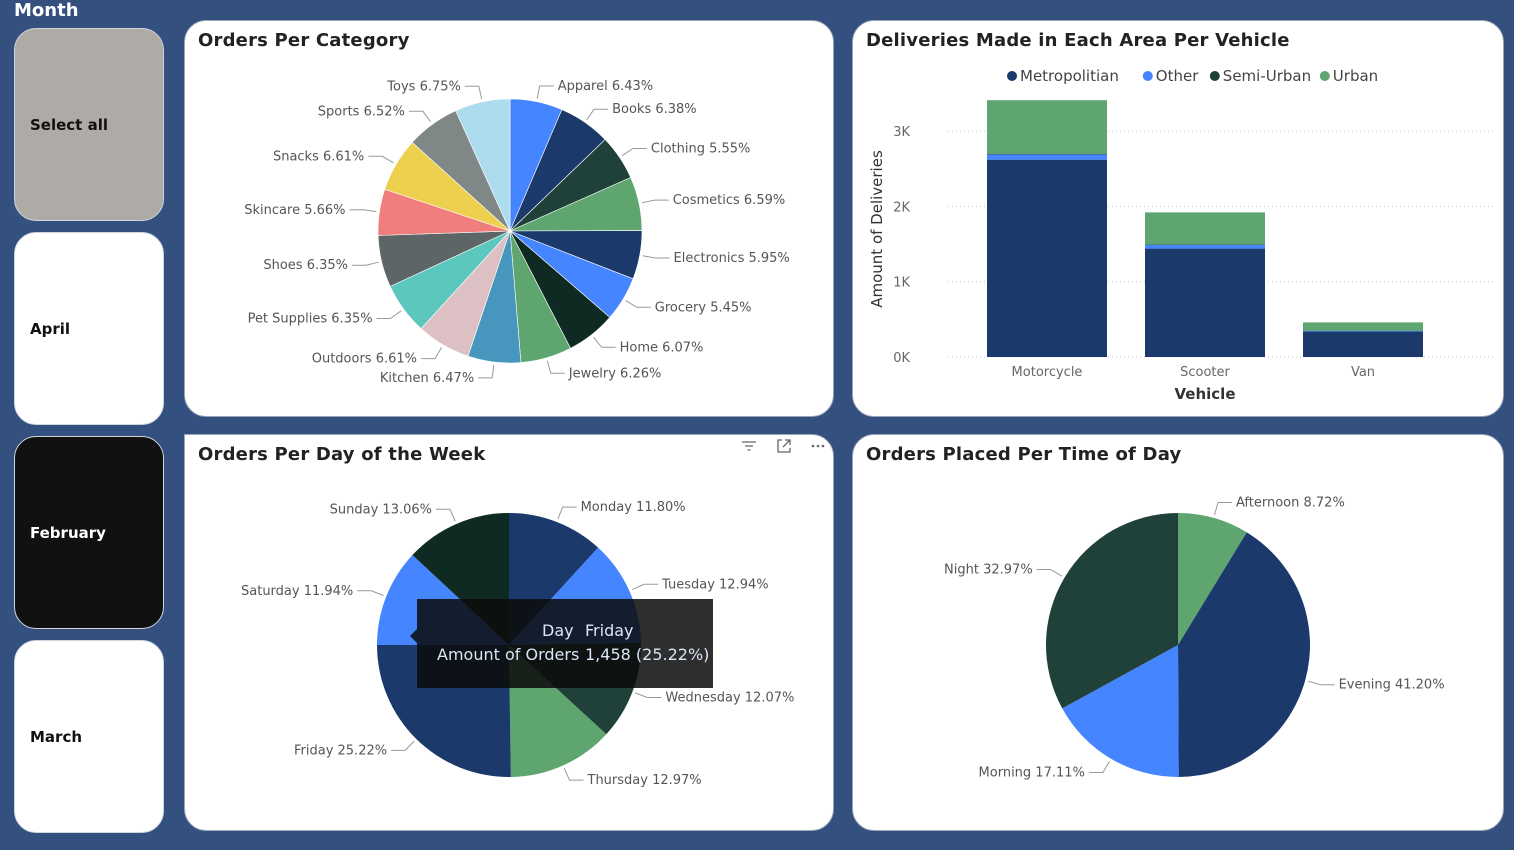  What do you see at coordinates (427, 378) in the screenshot?
I see `pie-label-kitchen: Kitchen 6.47%` at bounding box center [427, 378].